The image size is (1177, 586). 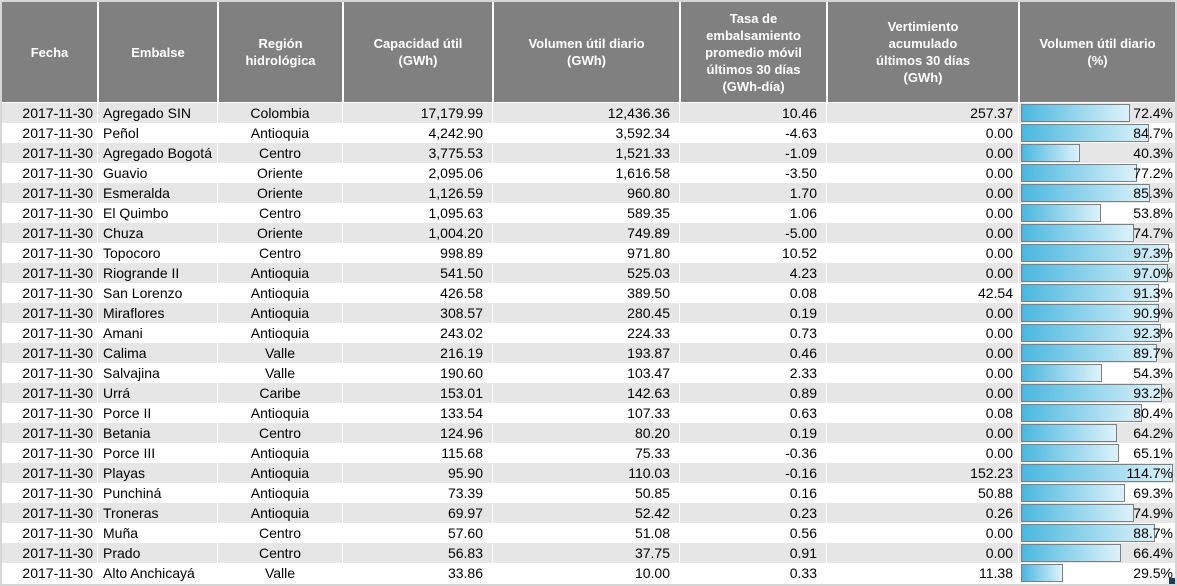 I want to click on cell-tasa-embalsamiento: 0.89, so click(x=752, y=393).